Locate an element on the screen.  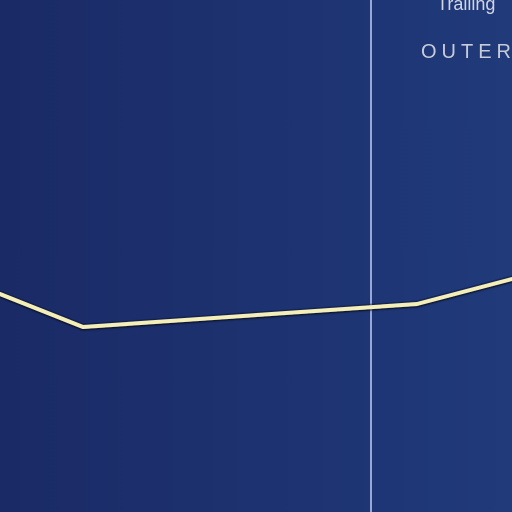
legend-label: OUTER is located at coordinates (466, 52).